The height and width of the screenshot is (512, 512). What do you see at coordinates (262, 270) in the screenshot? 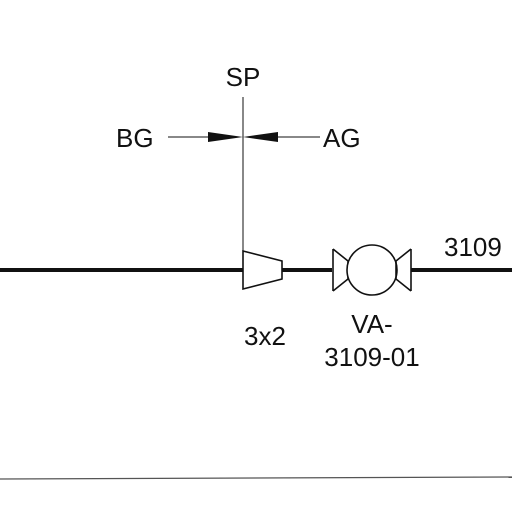
I see `reducer-icon` at bounding box center [262, 270].